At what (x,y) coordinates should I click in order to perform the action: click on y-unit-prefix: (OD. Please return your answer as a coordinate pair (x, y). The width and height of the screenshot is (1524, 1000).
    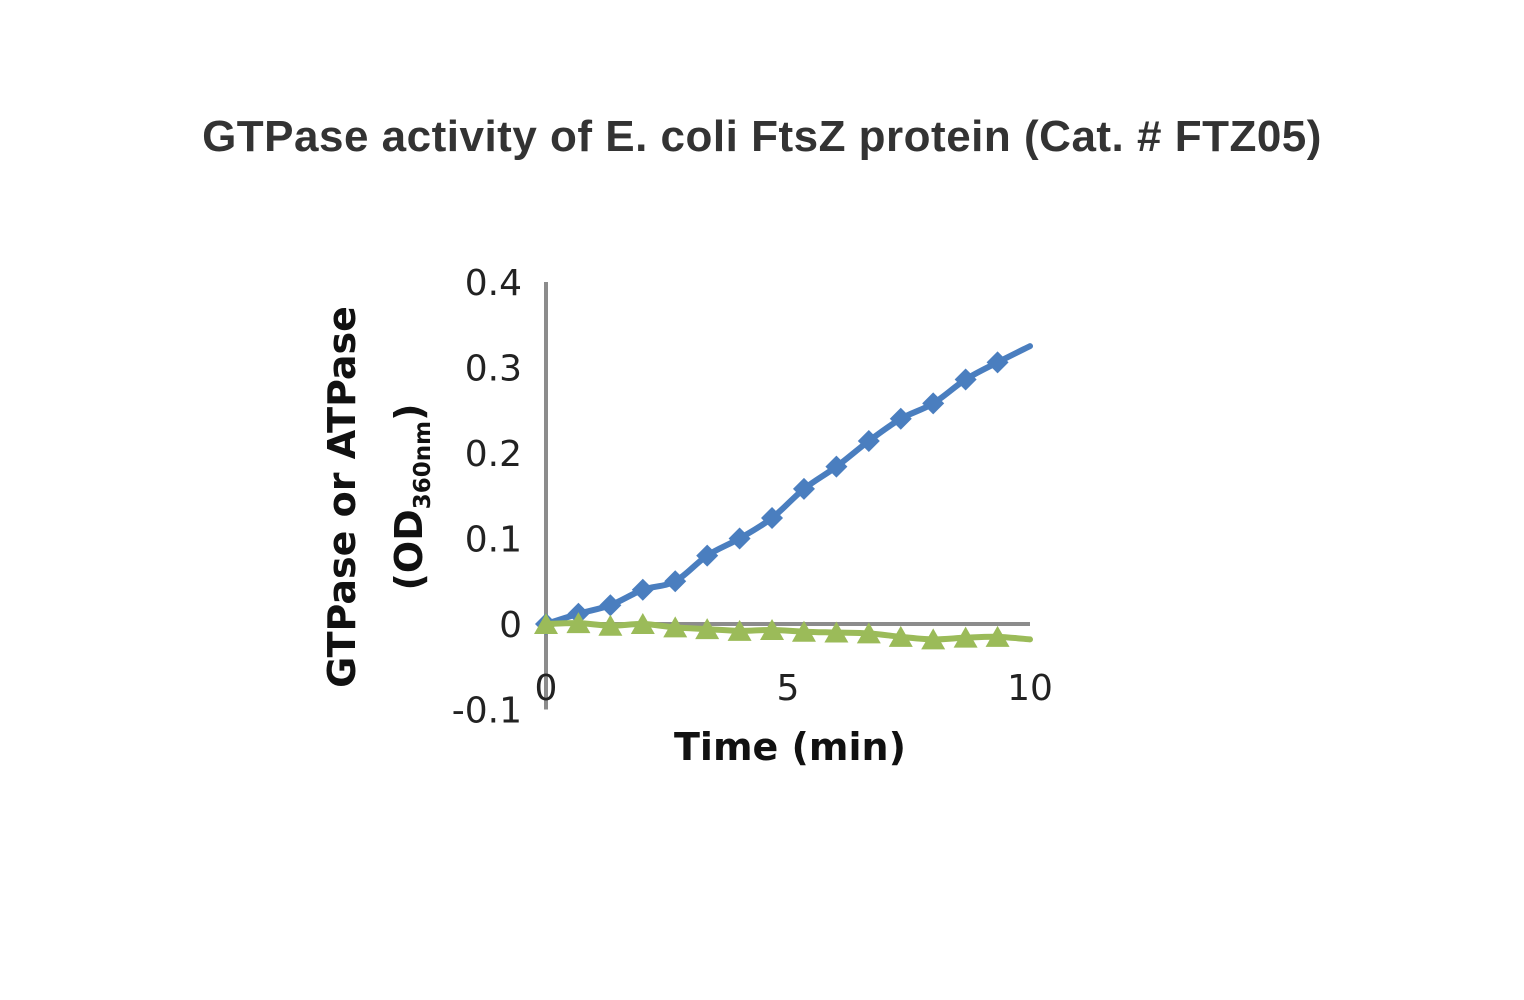
    Looking at the image, I should click on (409, 549).